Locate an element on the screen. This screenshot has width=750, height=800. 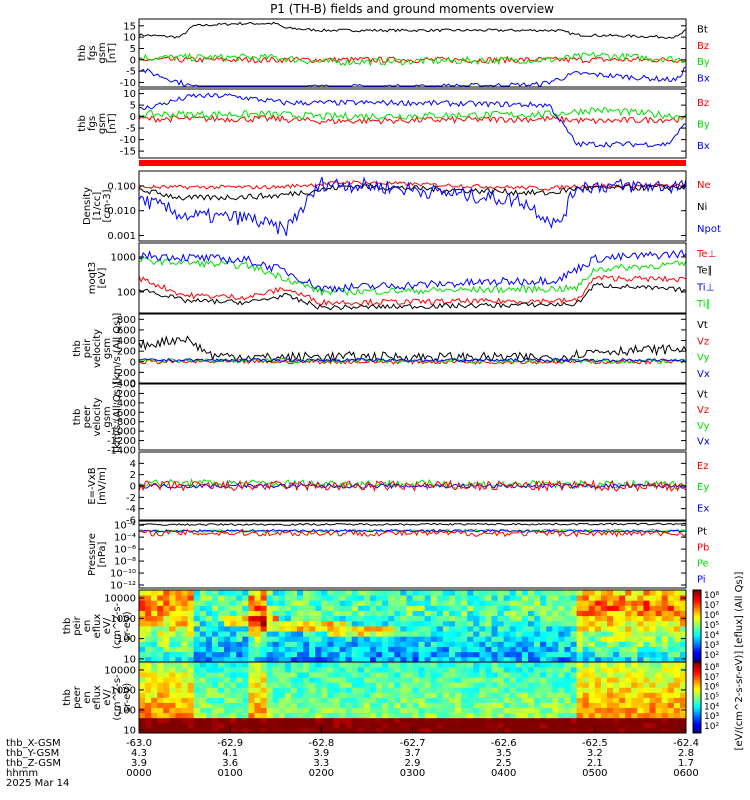
y-tick-label: -2 is located at coordinates (131, 498).